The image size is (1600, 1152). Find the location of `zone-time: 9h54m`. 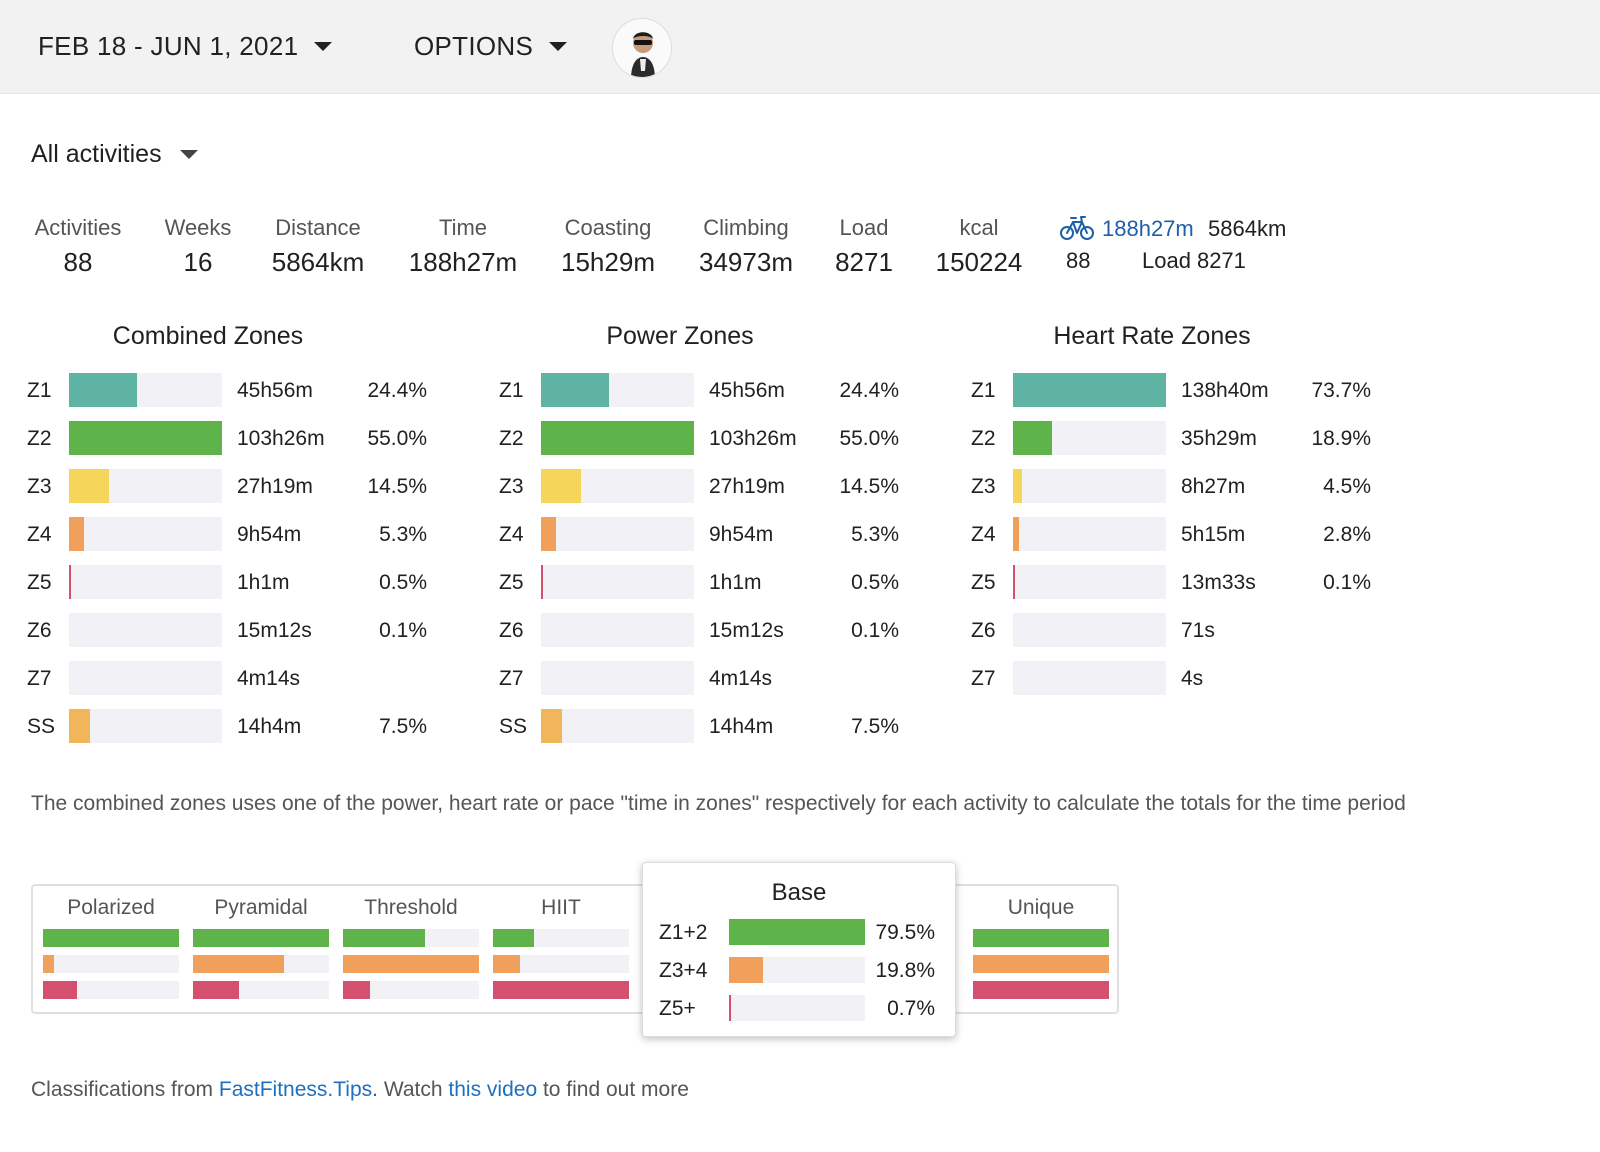

zone-time: 9h54m is located at coordinates (269, 534).